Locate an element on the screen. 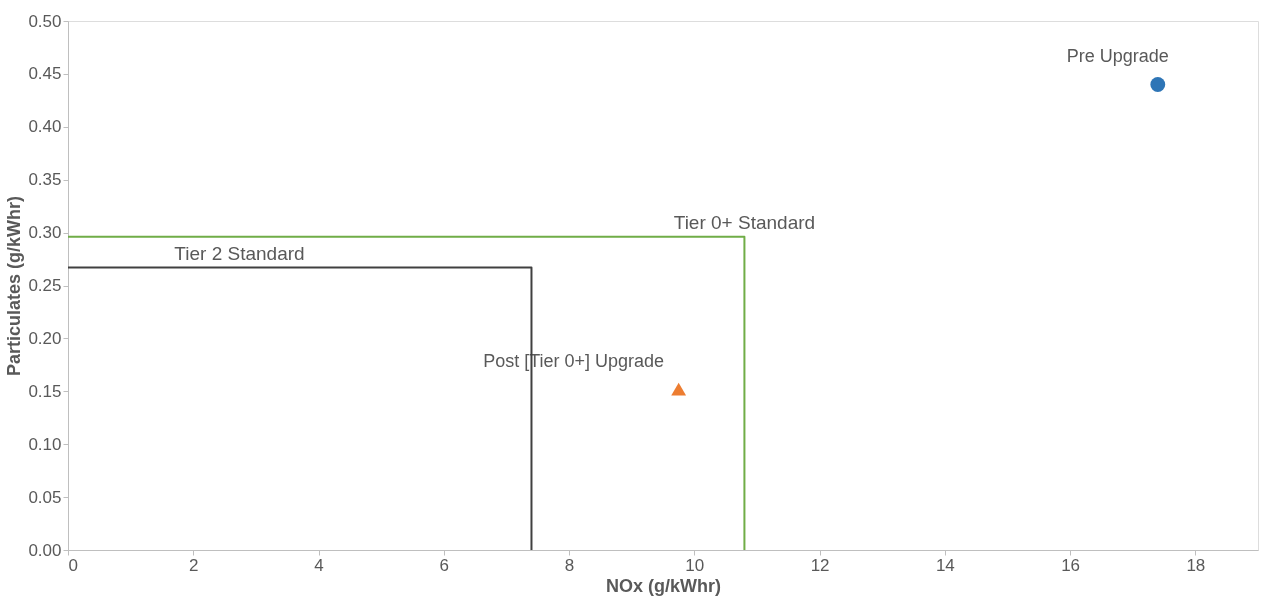 The image size is (1278, 612). y-tick-label: 0.45 is located at coordinates (45, 74).